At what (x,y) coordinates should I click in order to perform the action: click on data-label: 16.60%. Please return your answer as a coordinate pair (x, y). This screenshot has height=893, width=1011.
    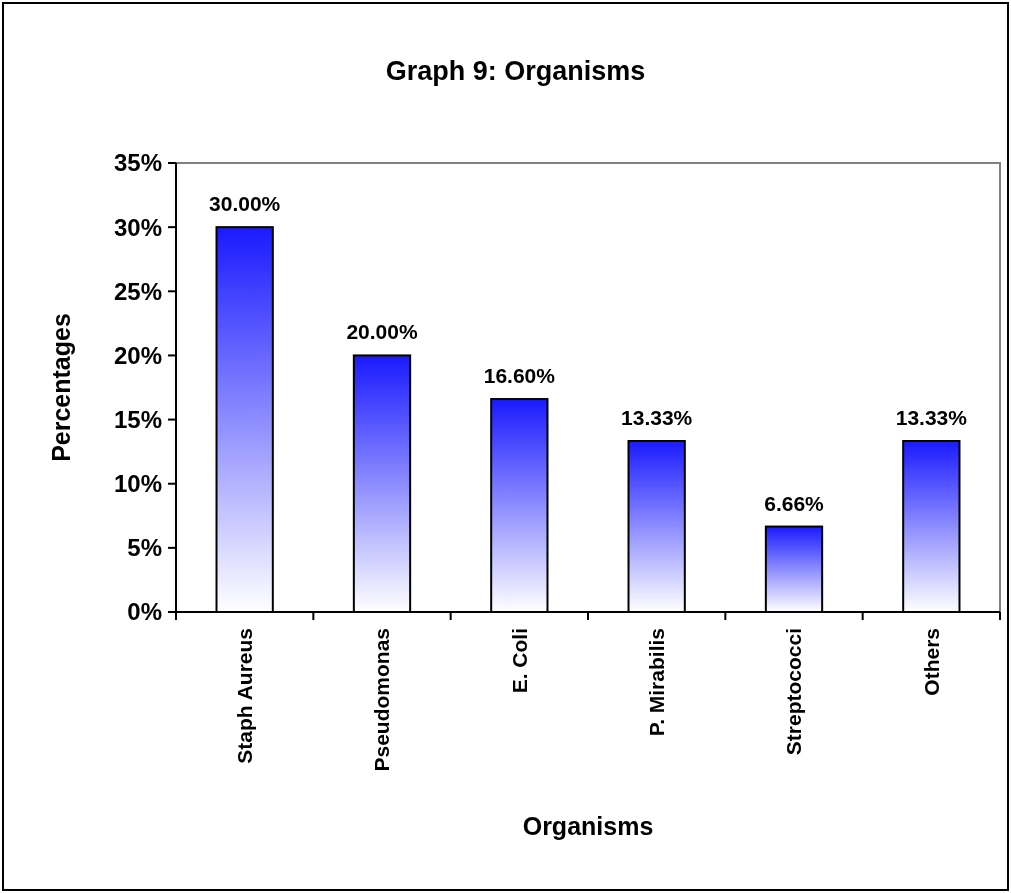
    Looking at the image, I should click on (519, 376).